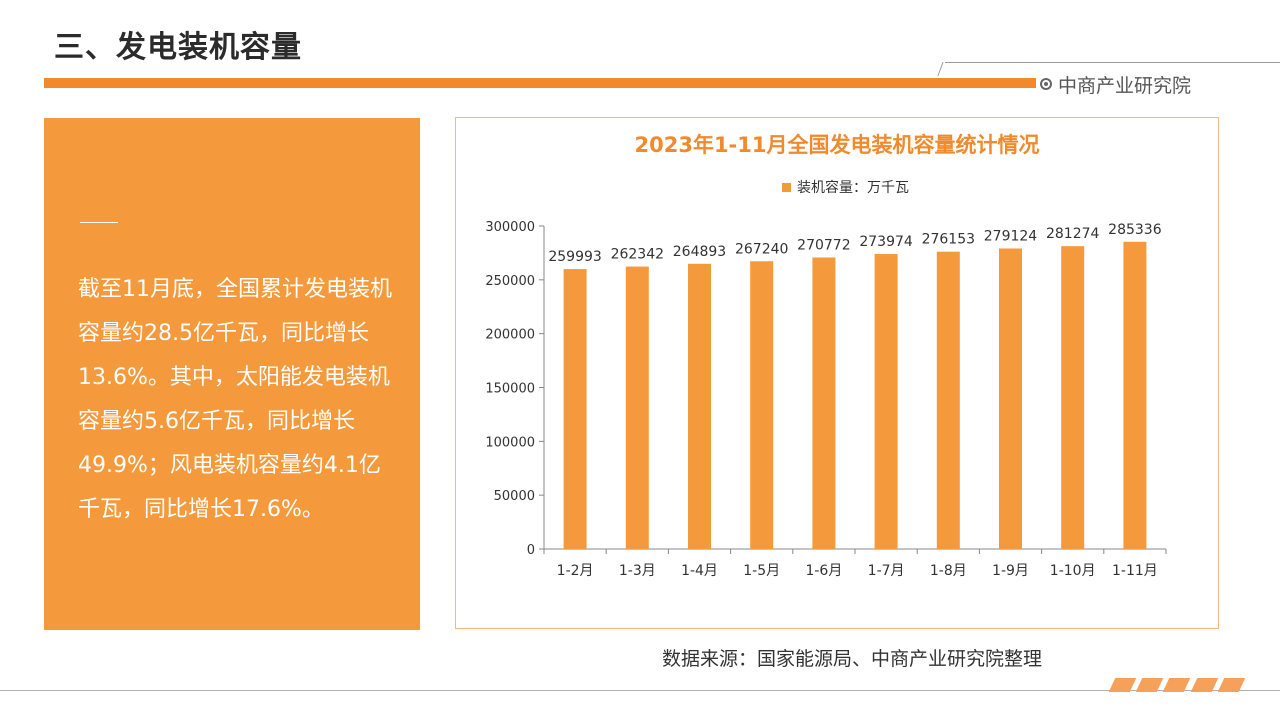 This screenshot has width=1280, height=720. Describe the element at coordinates (837, 145) in the screenshot. I see `chart-title: 2023年1-11月全国发电装机容量统计情况` at that location.